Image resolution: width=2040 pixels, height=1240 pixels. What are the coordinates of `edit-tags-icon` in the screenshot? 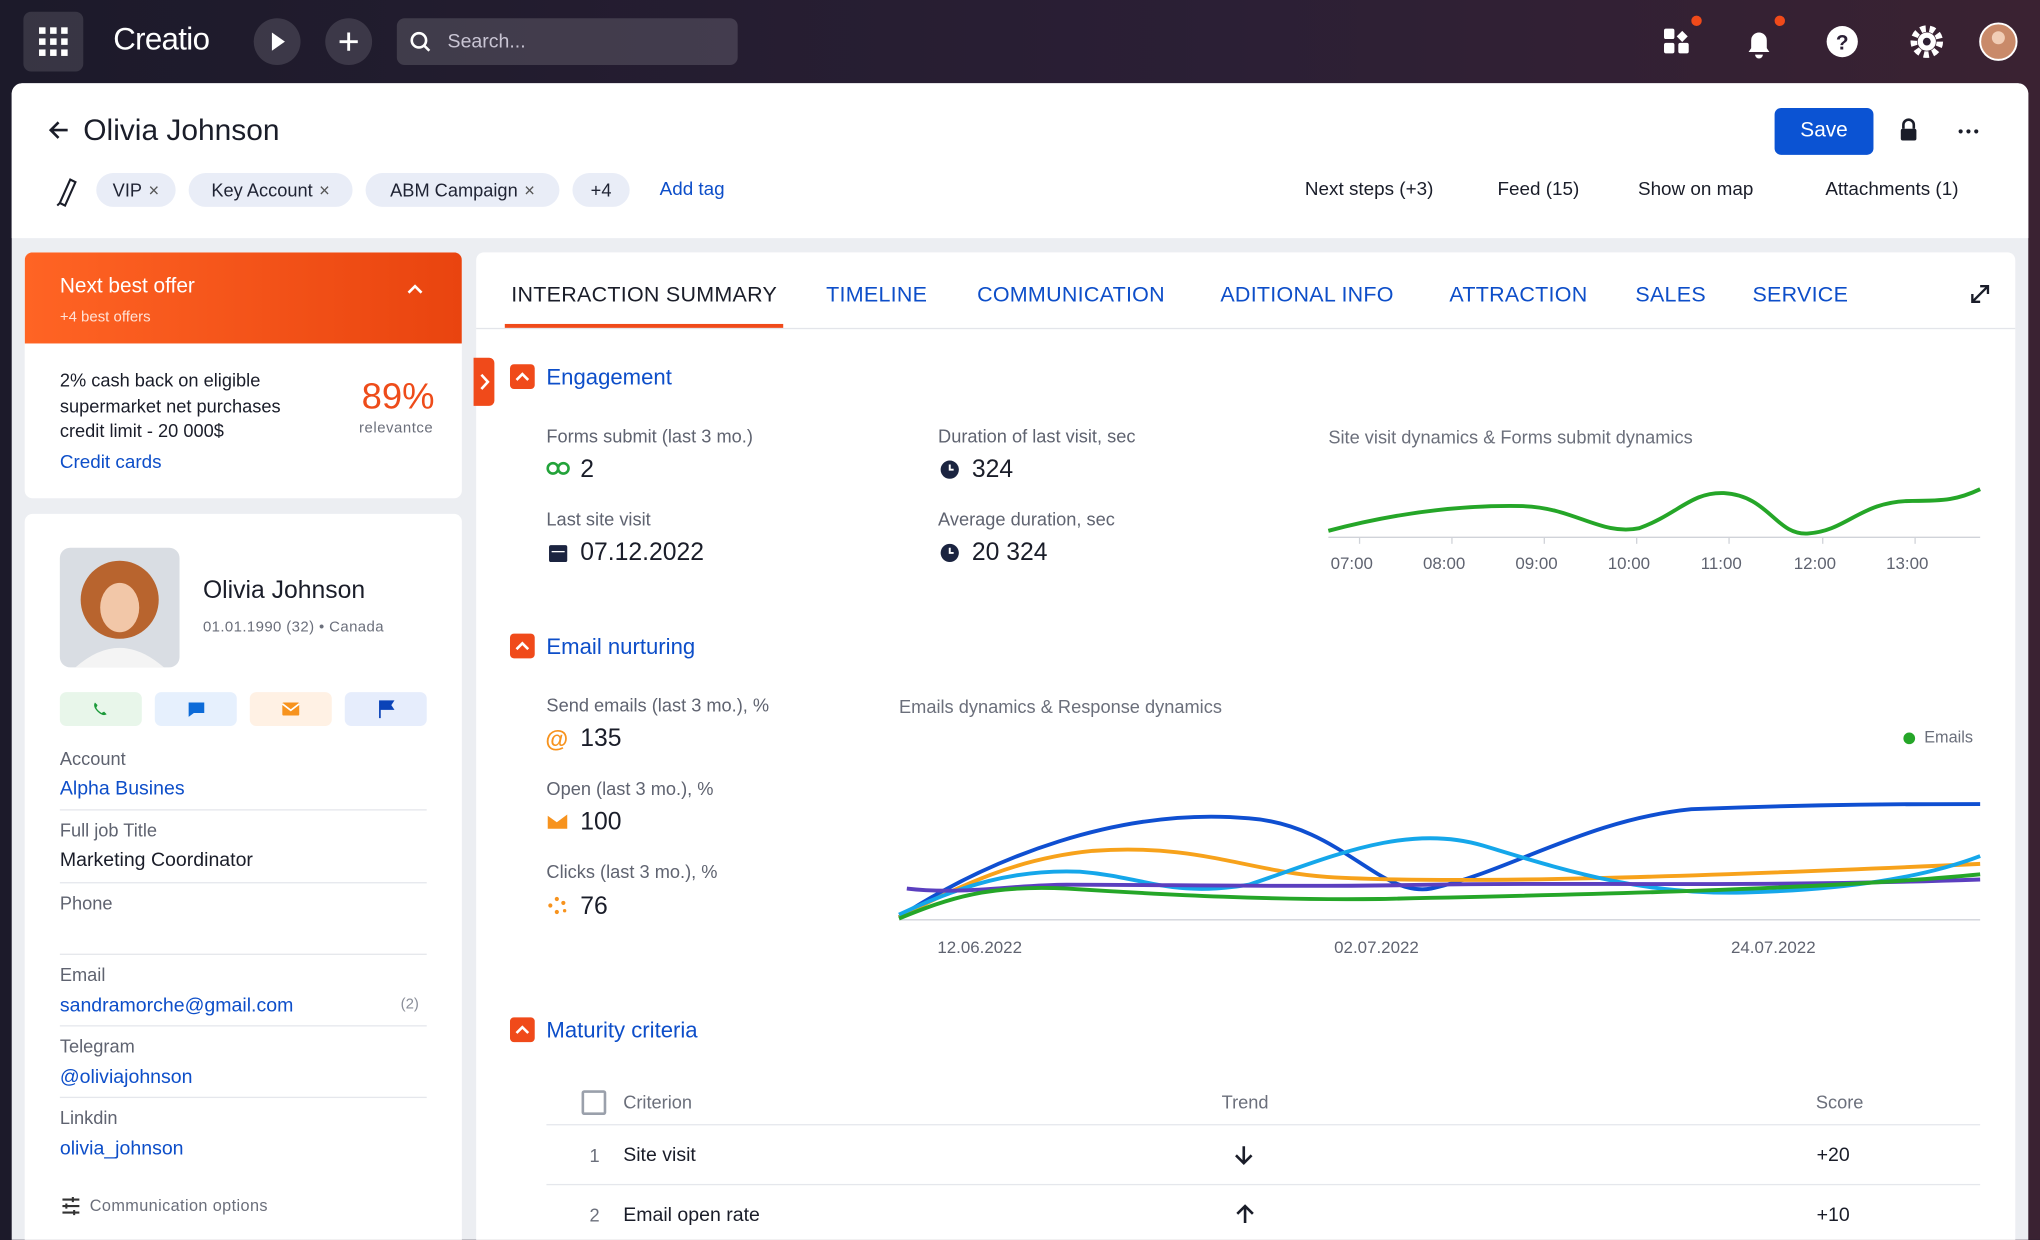 It's located at (66, 192).